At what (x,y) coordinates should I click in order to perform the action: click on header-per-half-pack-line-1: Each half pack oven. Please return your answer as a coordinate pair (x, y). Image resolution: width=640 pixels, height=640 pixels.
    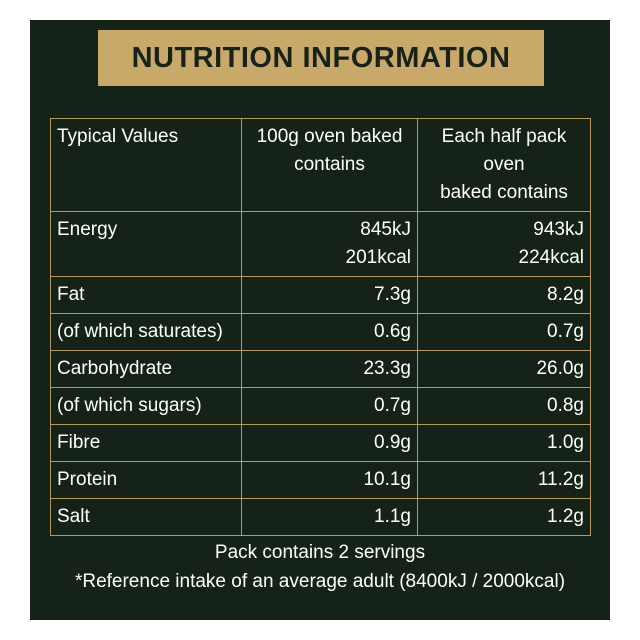
    Looking at the image, I should click on (504, 150).